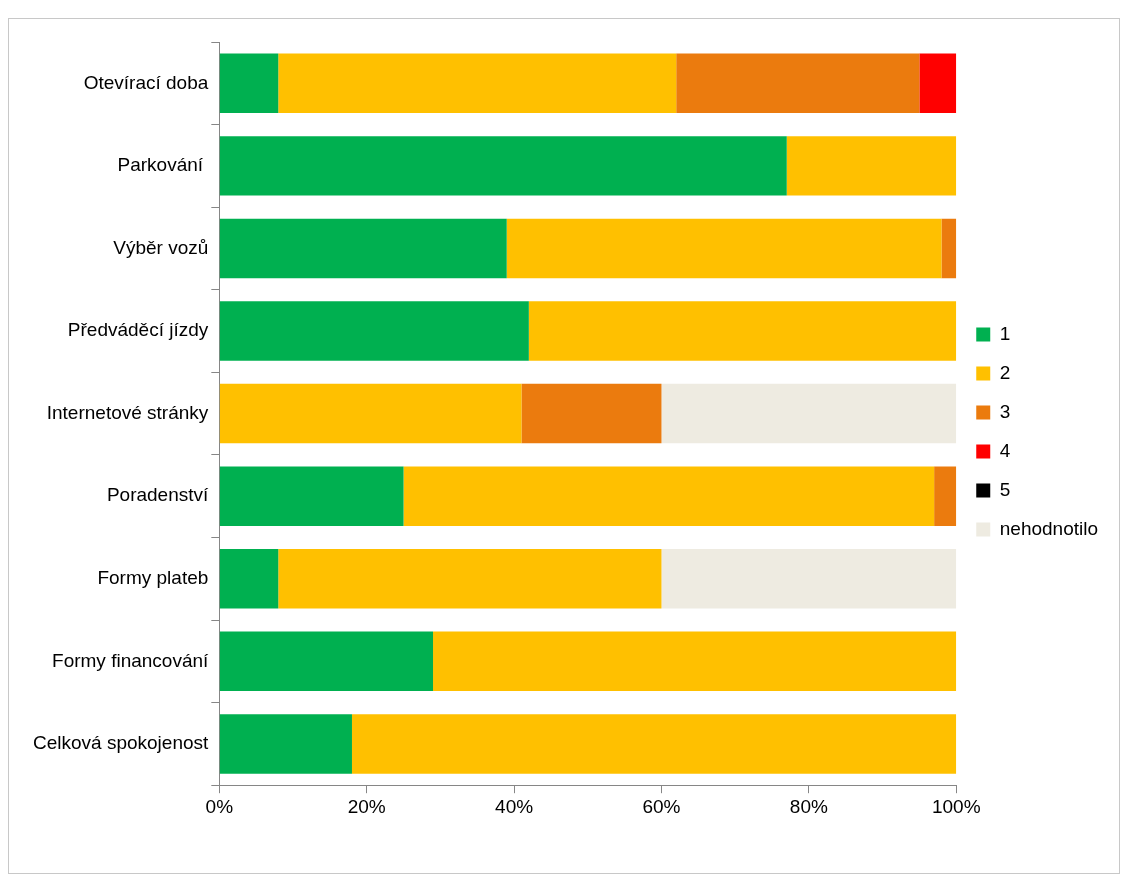 This screenshot has height=882, width=1128. What do you see at coordinates (121, 743) in the screenshot?
I see `y-tick-label: Celková spokojenost` at bounding box center [121, 743].